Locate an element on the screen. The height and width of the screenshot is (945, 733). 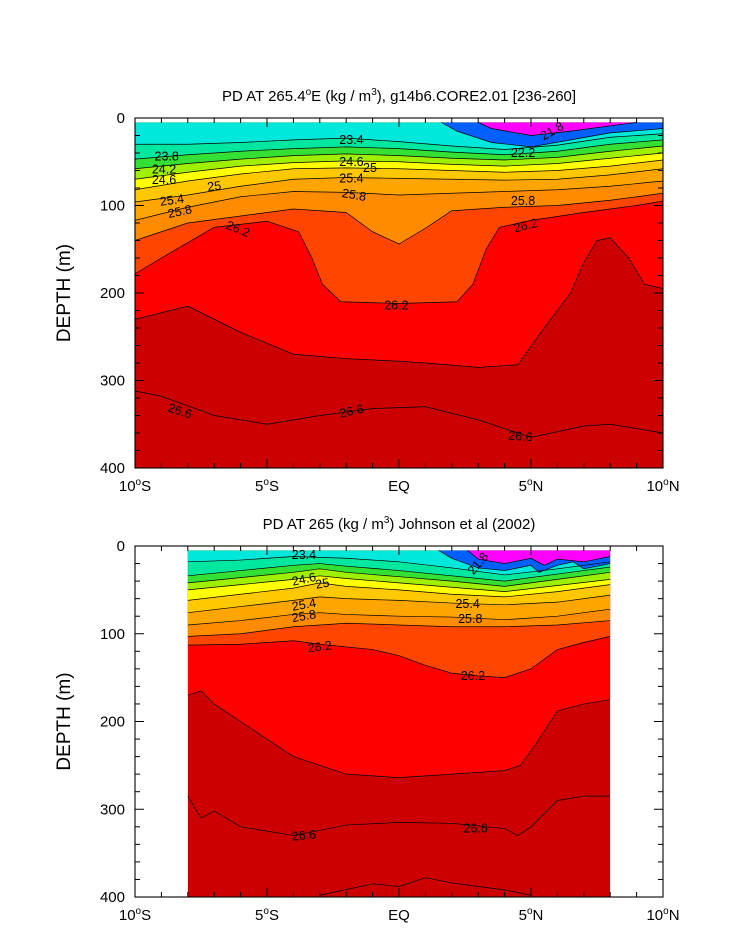
contour-label: 24.2 is located at coordinates (164, 170).